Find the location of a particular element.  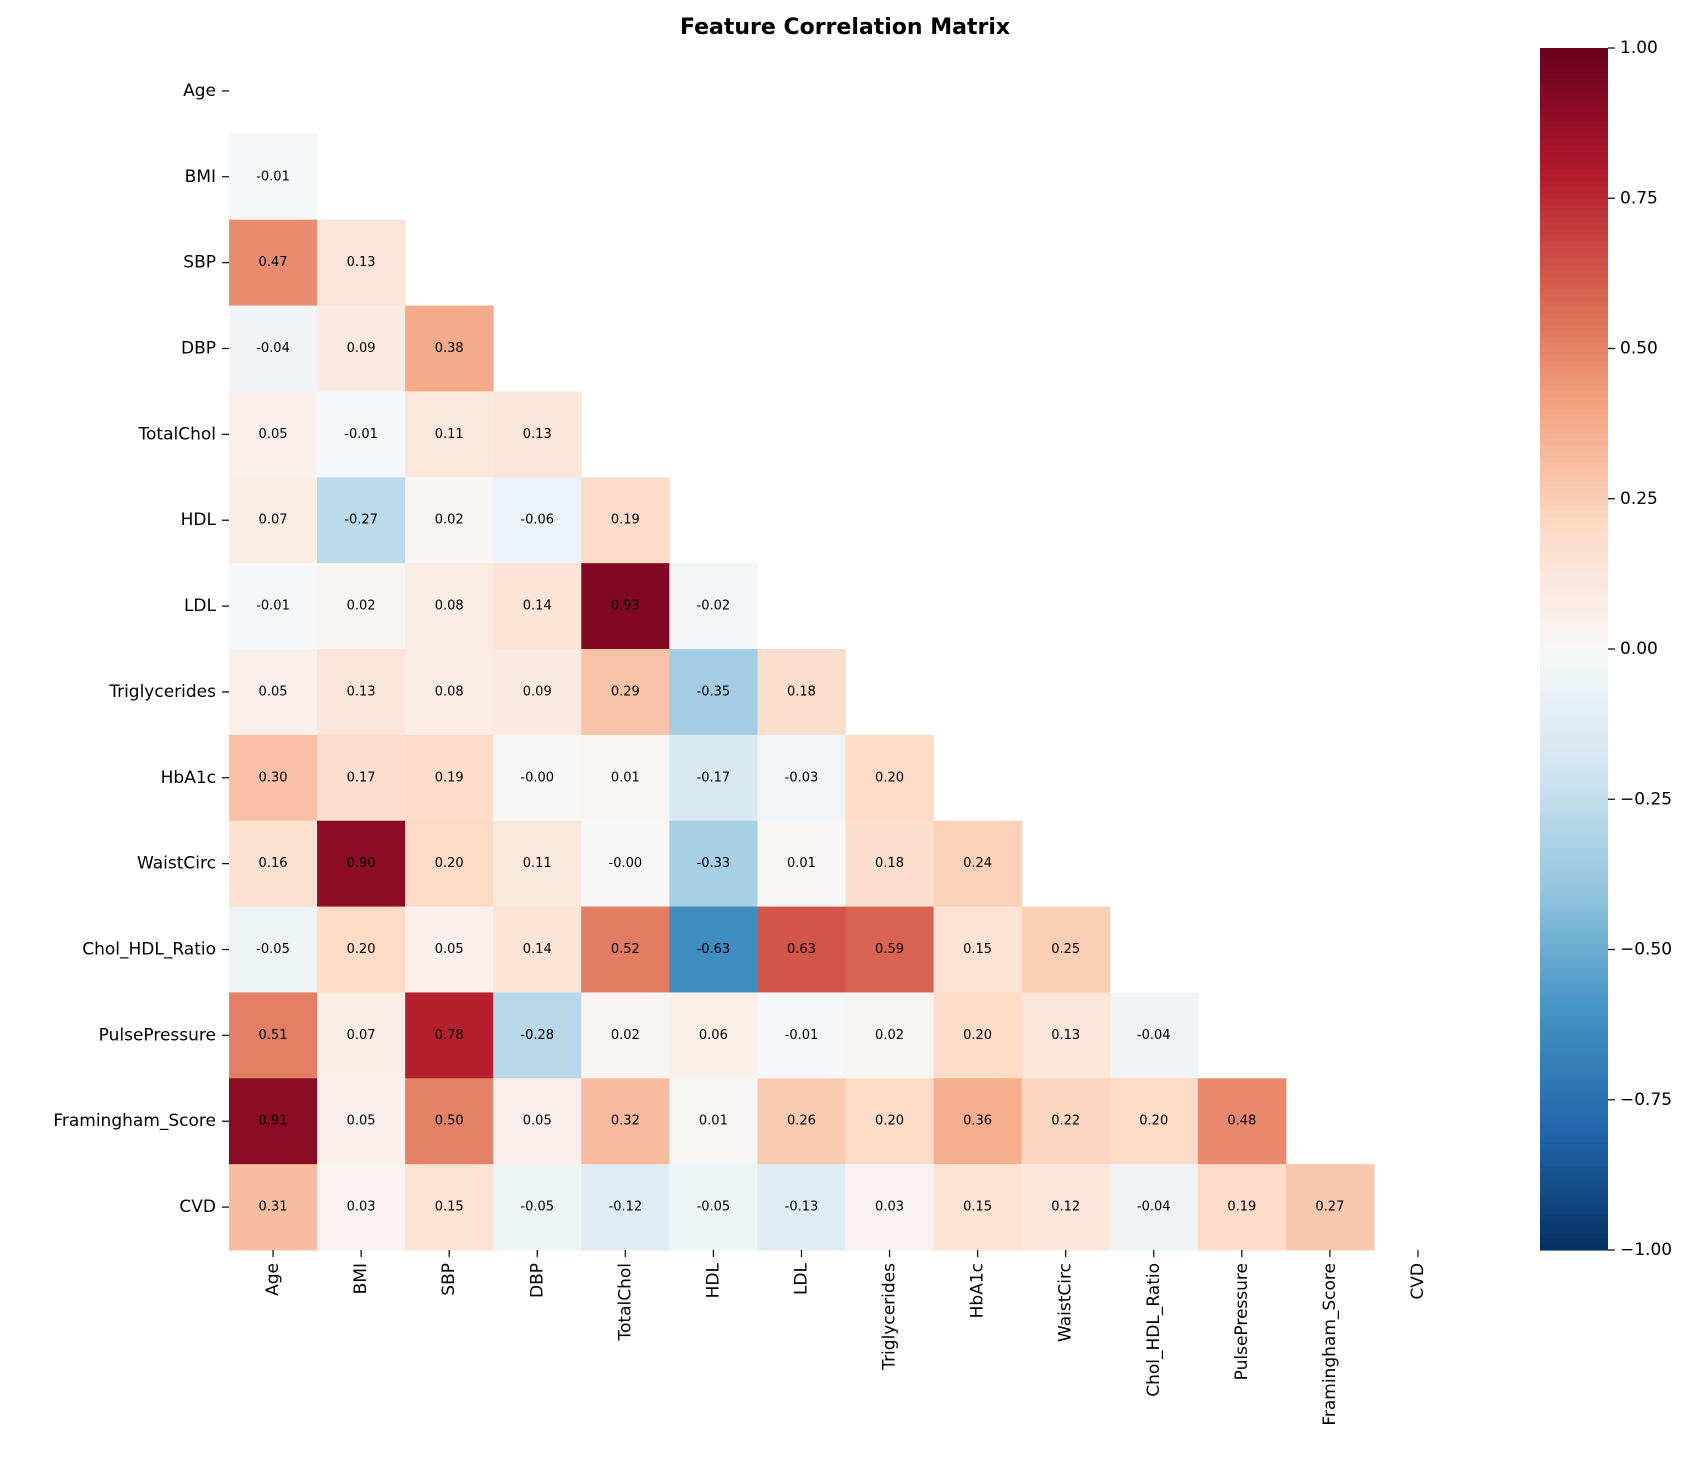

cell-label: 0.24 is located at coordinates (977, 863).